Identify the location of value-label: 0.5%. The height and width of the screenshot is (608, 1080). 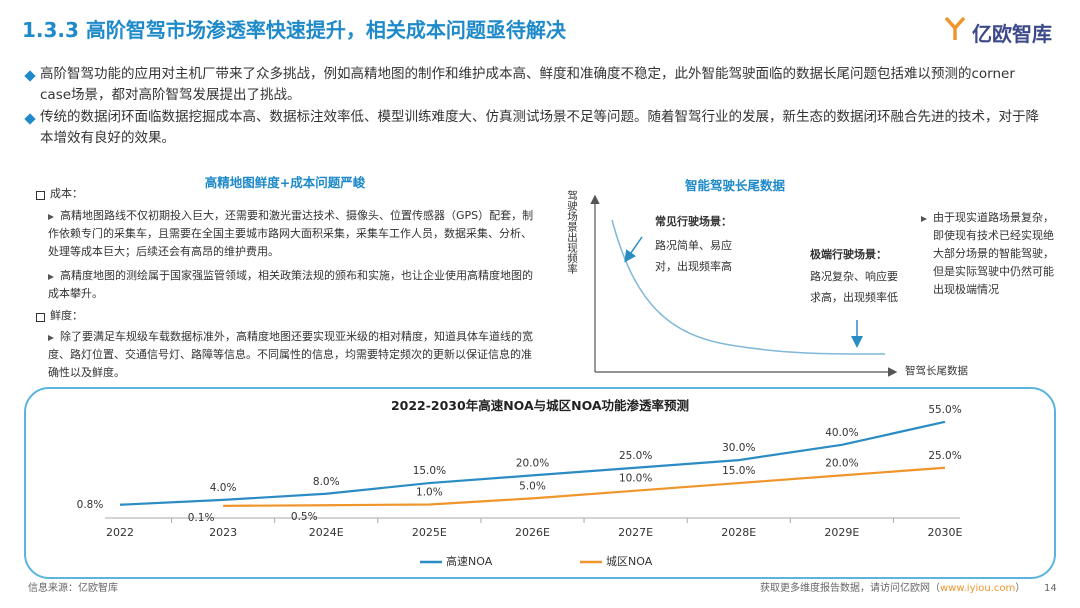
(304, 517).